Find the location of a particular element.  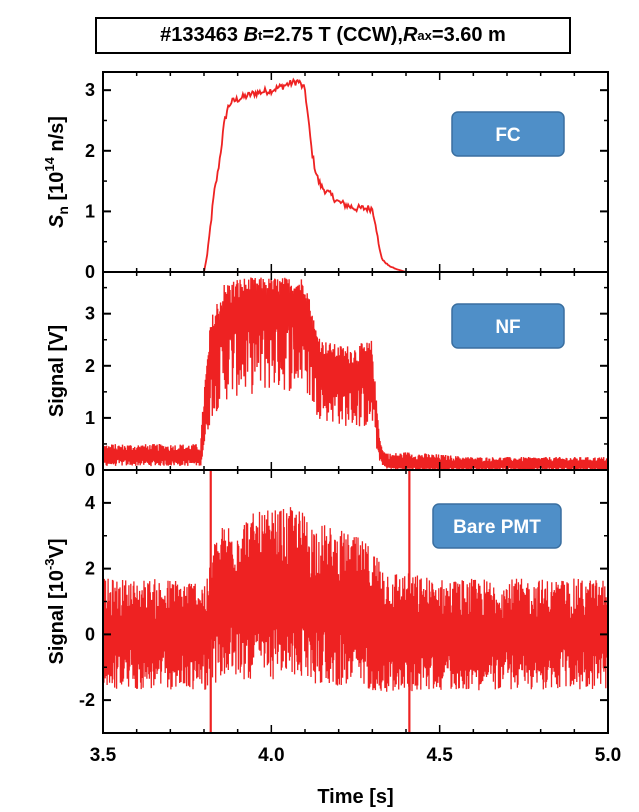

title-bt-value: =2.75 T (CCW), is located at coordinates (332, 35).